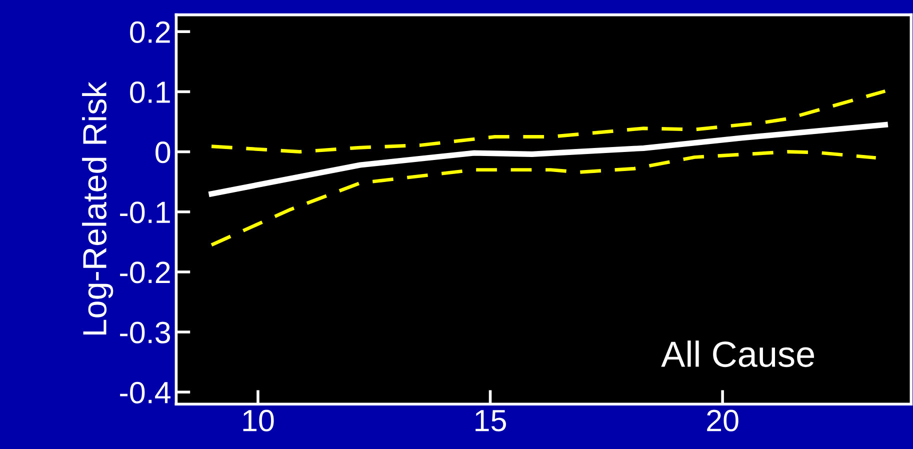 This screenshot has width=913, height=449. I want to click on y-tick-label: -0.3, so click(145, 333).